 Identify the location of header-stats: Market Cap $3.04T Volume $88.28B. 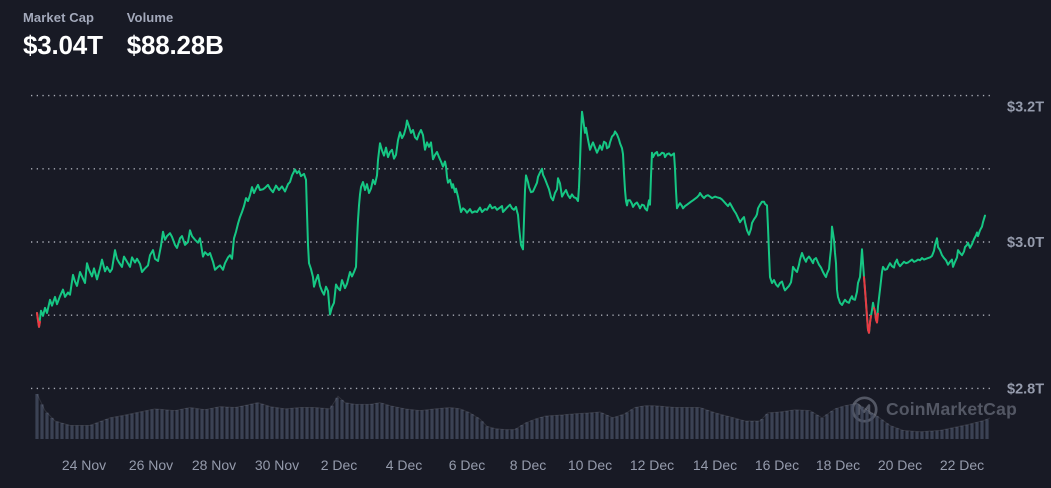
(123, 35).